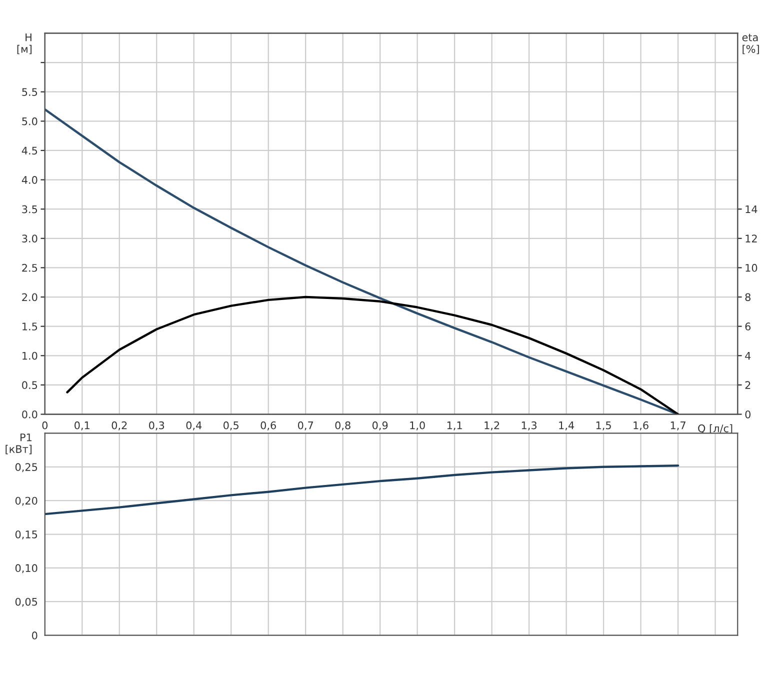  What do you see at coordinates (751, 238) in the screenshot?
I see `y2-tick-label: 12` at bounding box center [751, 238].